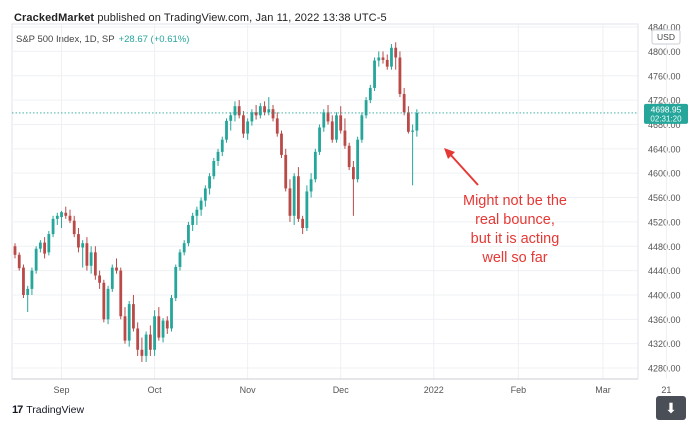  What do you see at coordinates (54, 18) in the screenshot?
I see `publisher-name: CrackedMarket` at bounding box center [54, 18].